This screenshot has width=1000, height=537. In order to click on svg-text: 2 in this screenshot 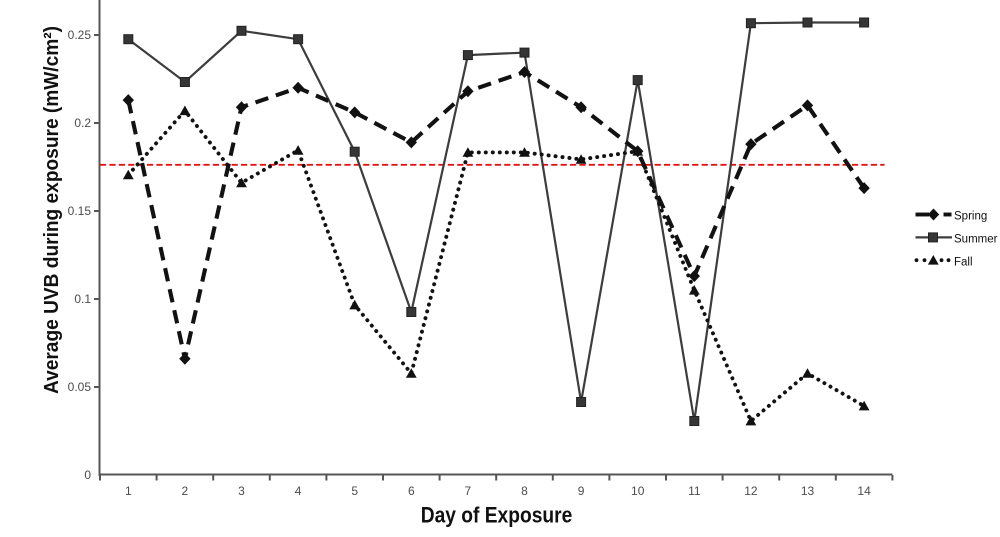, I will do `click(185, 491)`.